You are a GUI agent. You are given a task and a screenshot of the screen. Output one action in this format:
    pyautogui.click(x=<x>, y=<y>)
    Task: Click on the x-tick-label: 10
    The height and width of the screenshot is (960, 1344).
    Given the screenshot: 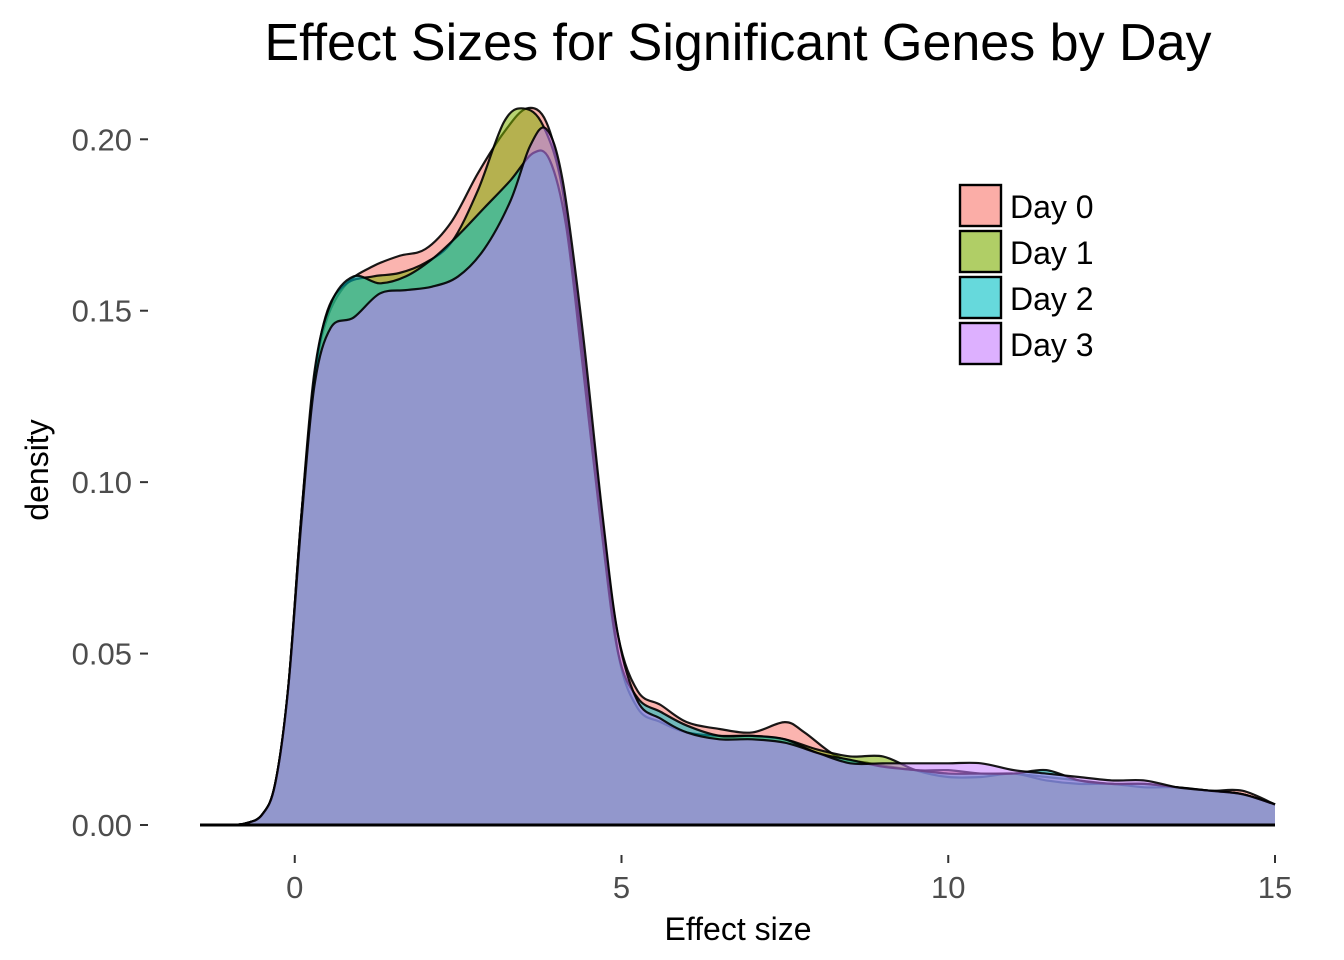 What is the action you would take?
    pyautogui.click(x=948, y=887)
    